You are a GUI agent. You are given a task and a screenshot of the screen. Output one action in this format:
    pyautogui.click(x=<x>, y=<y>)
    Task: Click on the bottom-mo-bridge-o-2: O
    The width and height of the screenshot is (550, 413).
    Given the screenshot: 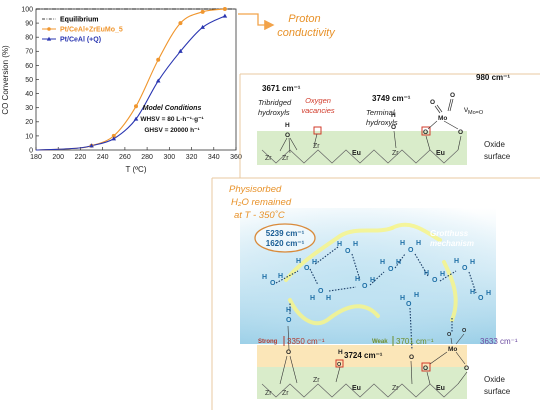 What is the action you would take?
    pyautogui.click(x=466, y=368)
    